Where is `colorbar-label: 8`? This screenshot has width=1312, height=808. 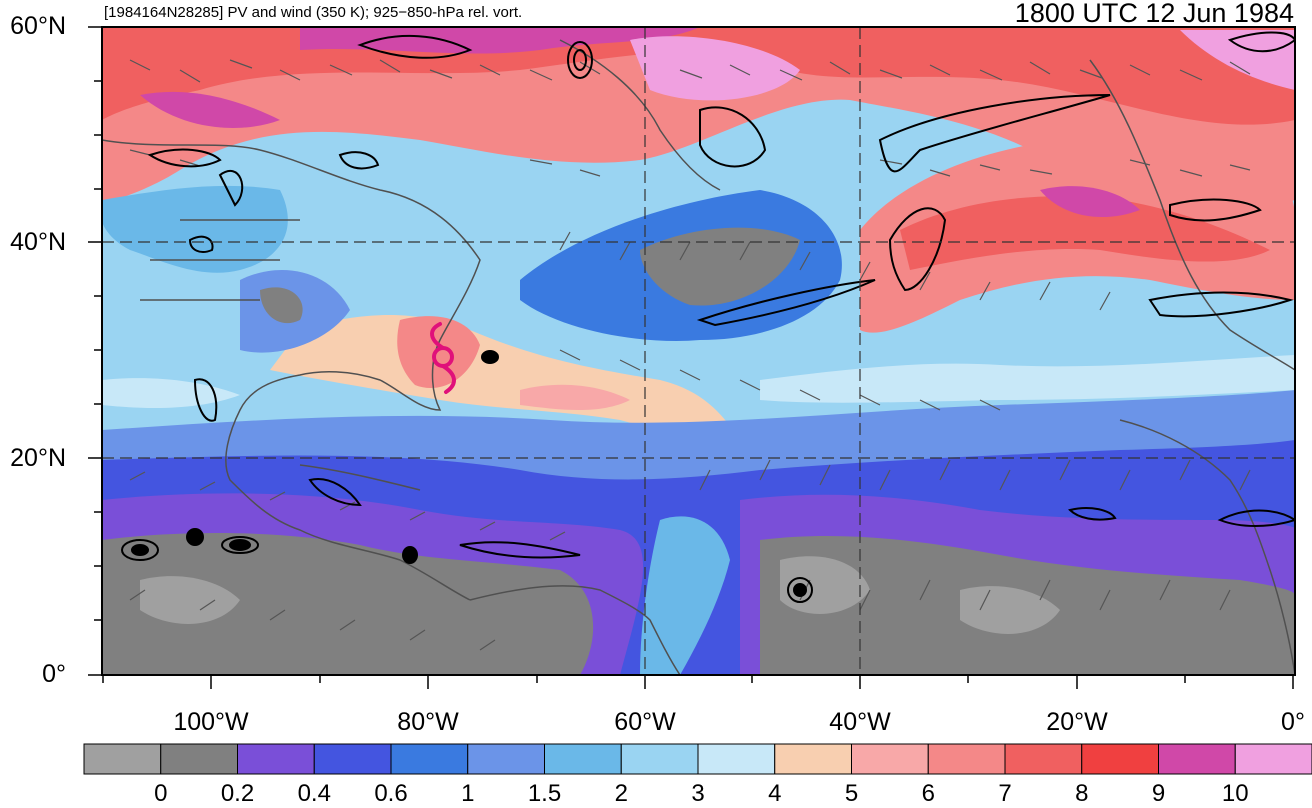
colorbar-label: 8 is located at coordinates (1082, 793).